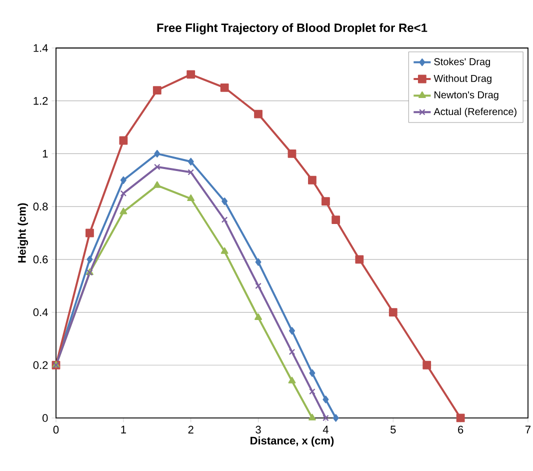  I want to click on y-tick-label: 1.2, so click(41, 101).